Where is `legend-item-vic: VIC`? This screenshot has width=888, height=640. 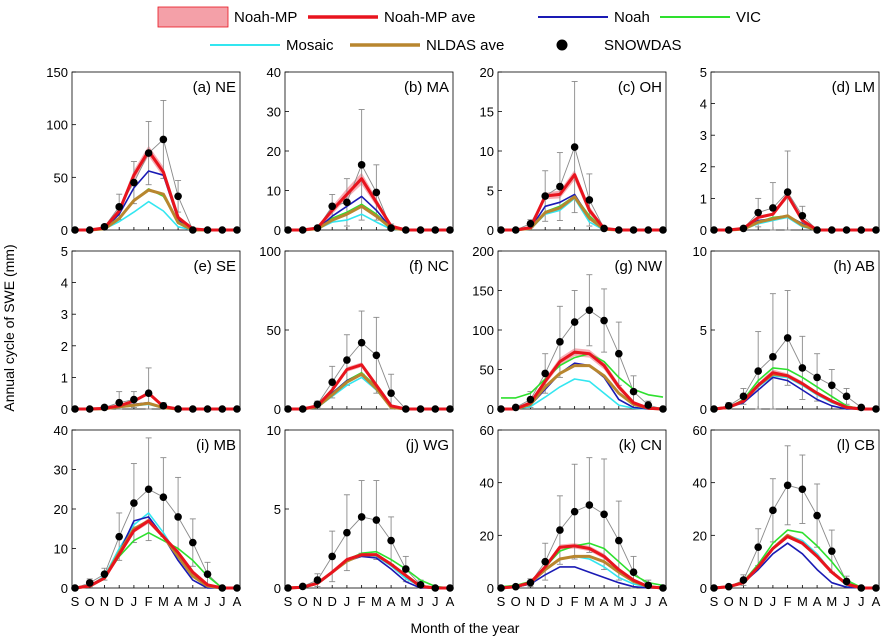 legend-item-vic: VIC is located at coordinates (710, 17).